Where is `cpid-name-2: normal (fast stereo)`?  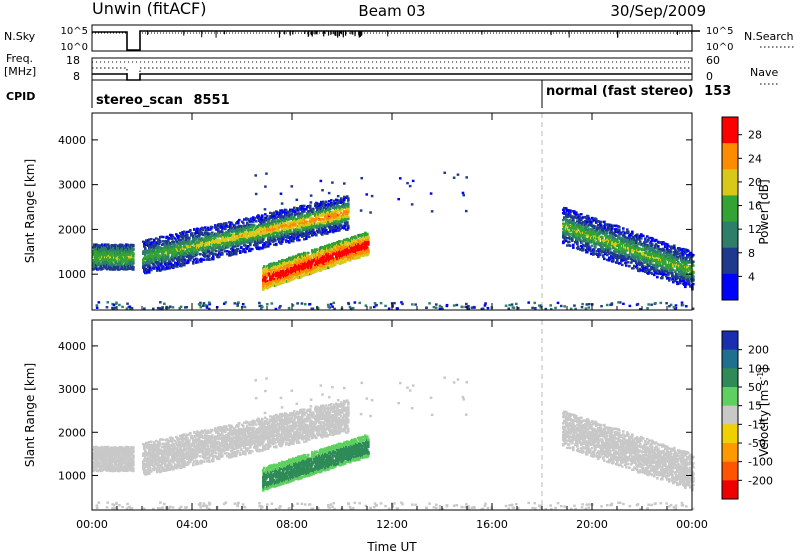
cpid-name-2: normal (fast stereo) is located at coordinates (620, 91).